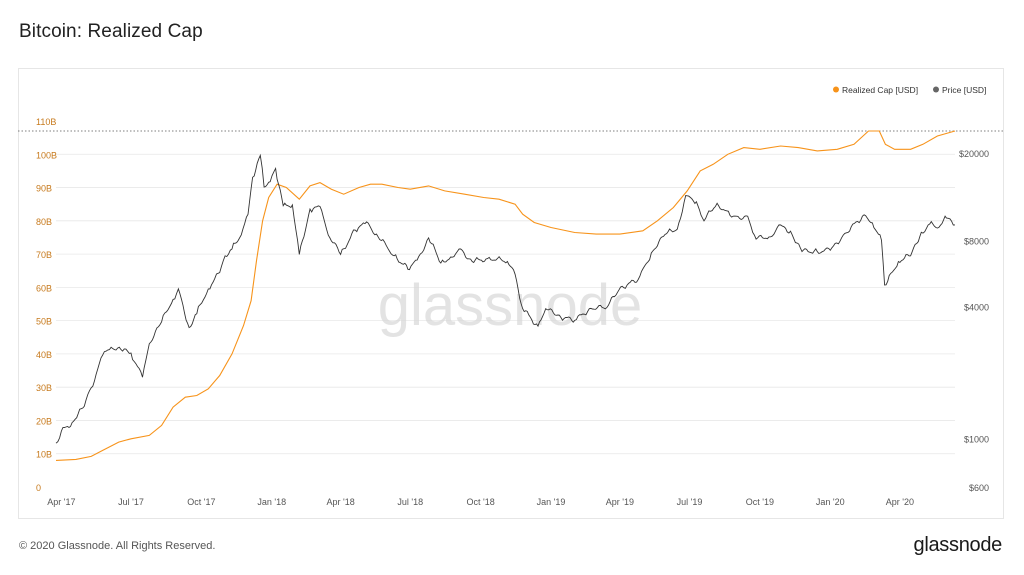  Describe the element at coordinates (974, 154) in the screenshot. I see `y-right-tick-label: $20000` at that location.